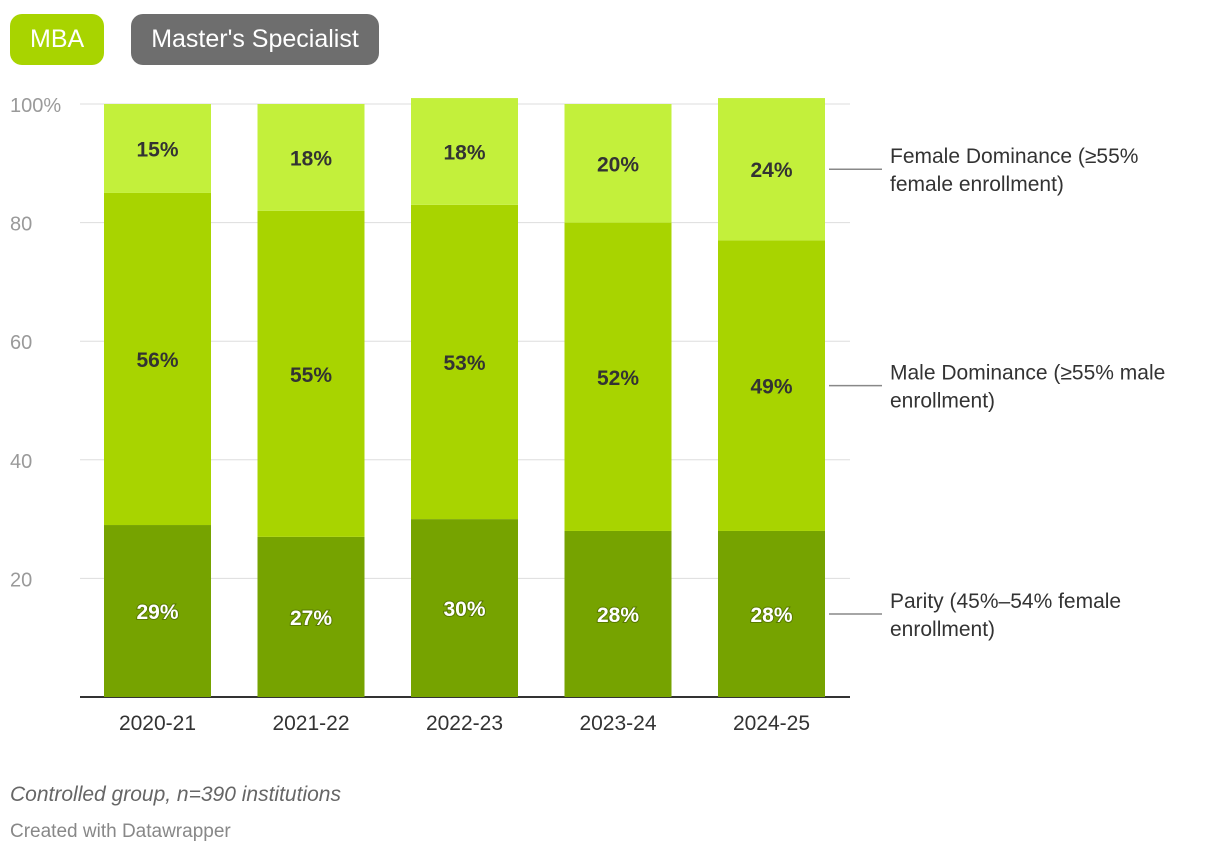 The width and height of the screenshot is (1220, 858). What do you see at coordinates (1005, 601) in the screenshot?
I see `legend-label-line: Parity (45%–54% female` at bounding box center [1005, 601].